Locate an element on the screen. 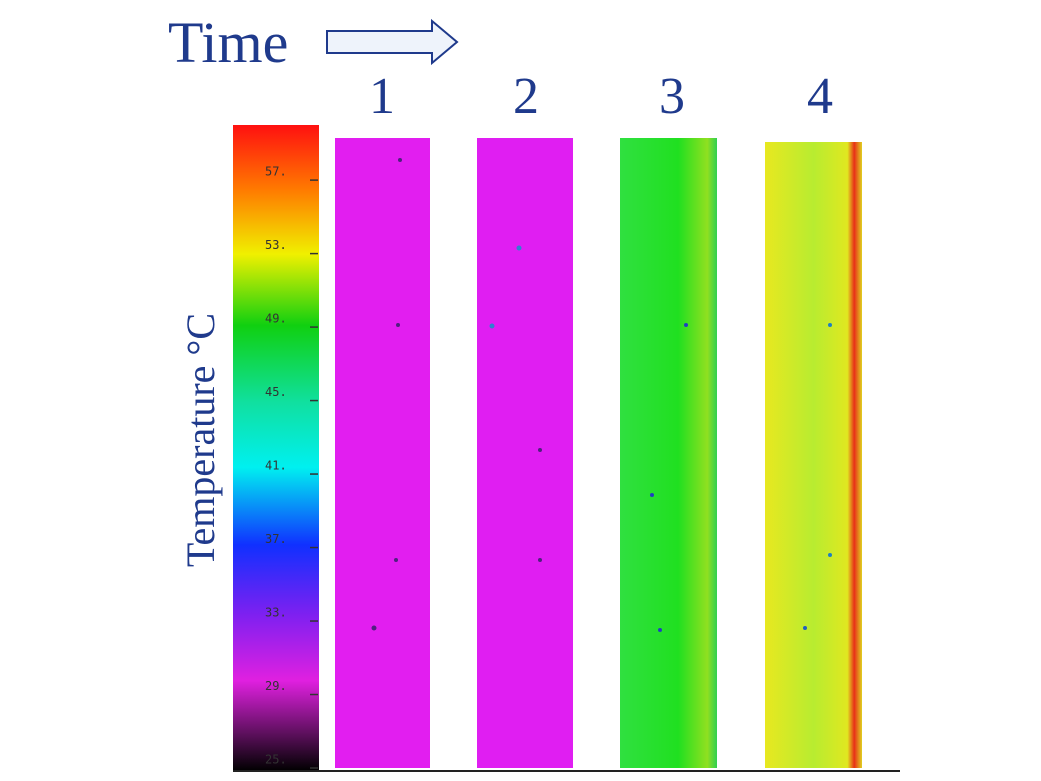  tick-label: 53. is located at coordinates (276, 245).